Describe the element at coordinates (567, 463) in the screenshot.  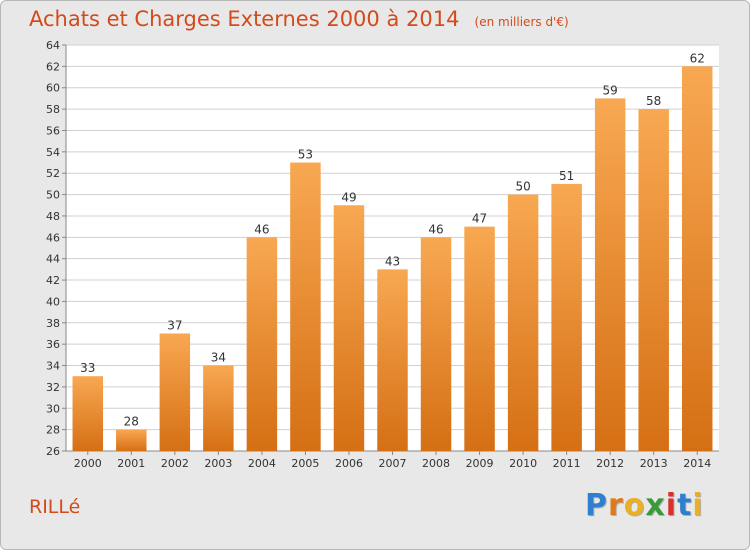
I see `x-tick-label: 2011` at that location.